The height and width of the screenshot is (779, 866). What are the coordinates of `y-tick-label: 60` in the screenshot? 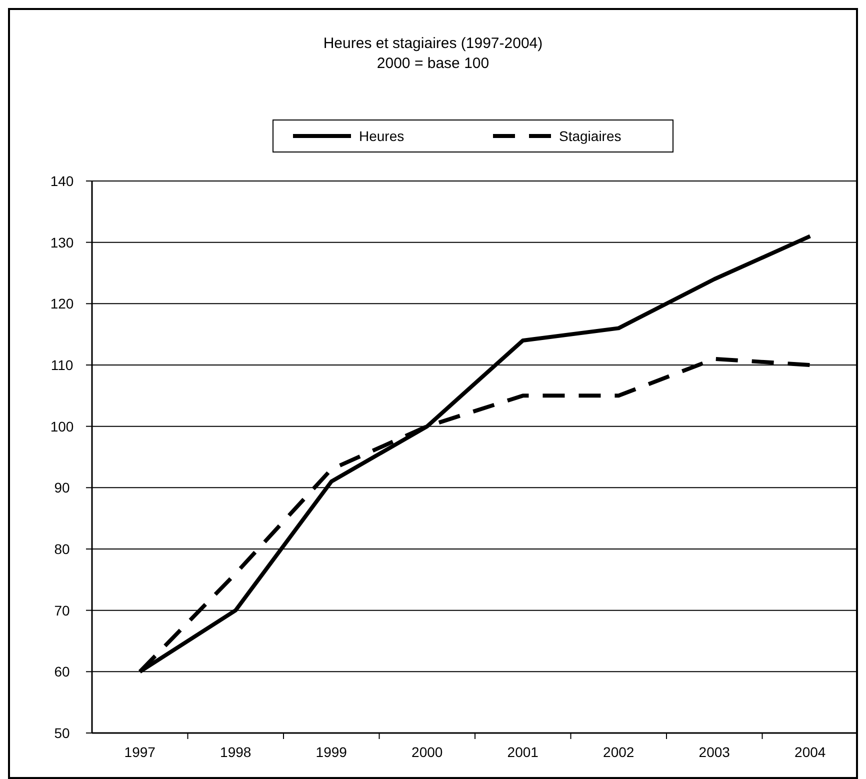 It's located at (62, 672).